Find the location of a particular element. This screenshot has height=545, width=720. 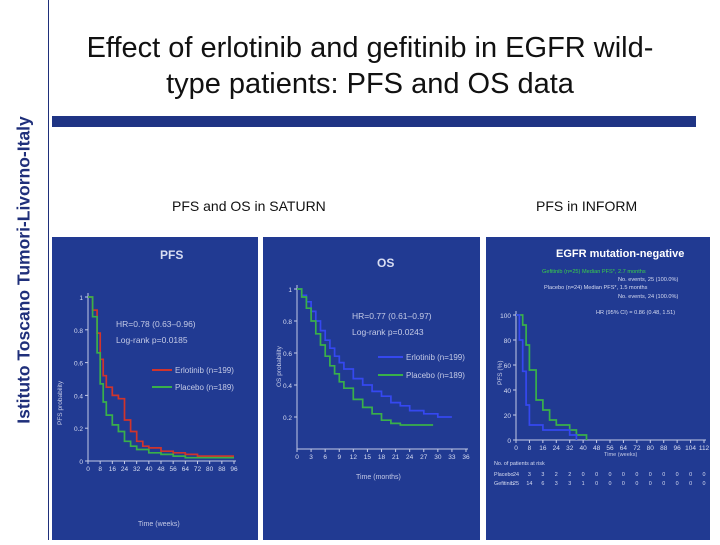

series-line-erlotinib is located at coordinates (374, 353).